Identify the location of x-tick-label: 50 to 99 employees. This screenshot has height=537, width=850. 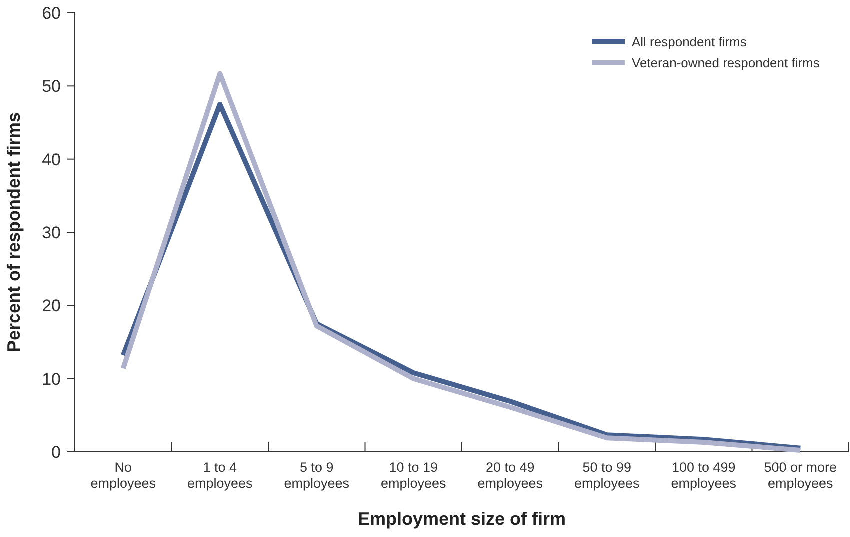
(607, 475).